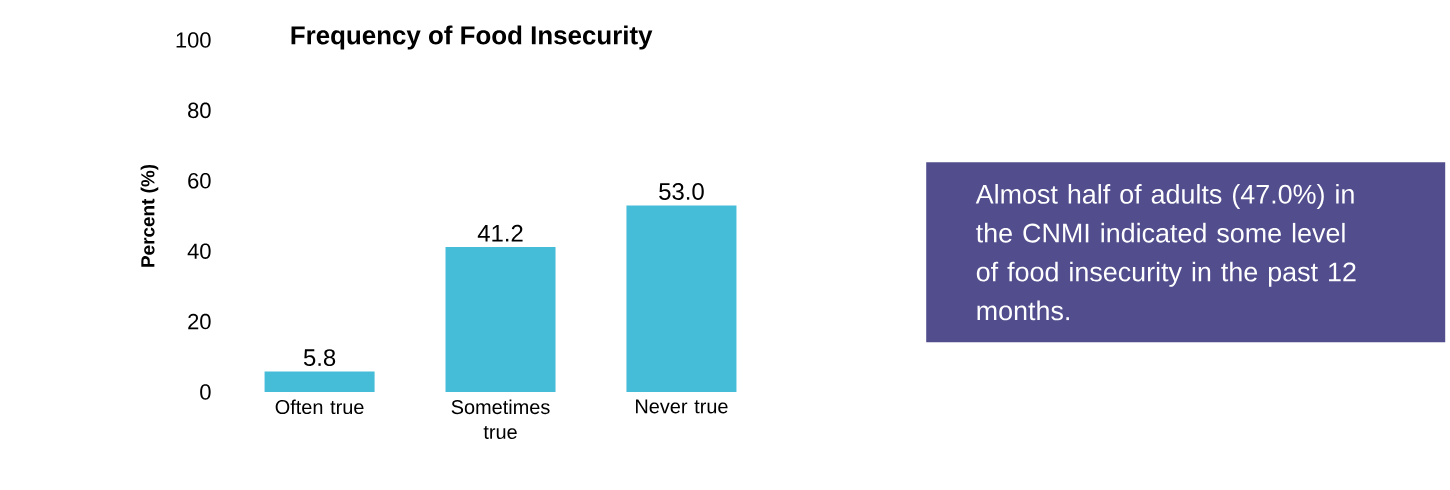 The width and height of the screenshot is (1450, 490). Describe the element at coordinates (1165, 252) in the screenshot. I see `text: Almost half of adults (47.0%) in the CNMI indicated some level of food insecurity in the past 12 months.` at that location.